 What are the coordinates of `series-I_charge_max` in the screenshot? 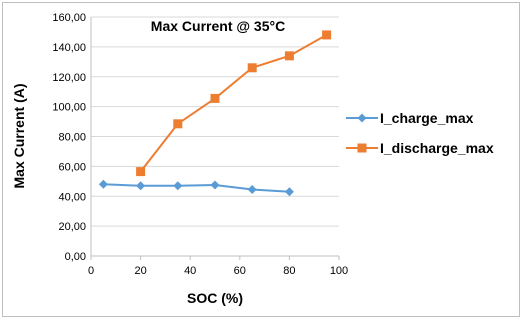 It's located at (196, 188).